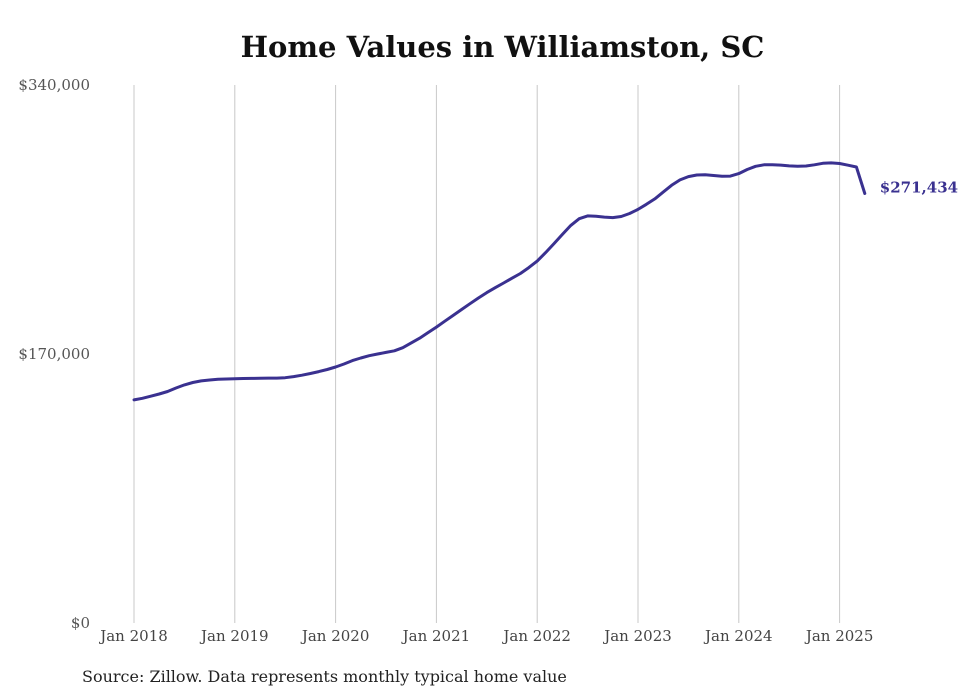  What do you see at coordinates (133, 636) in the screenshot?
I see `x-tick-label: Jan 2018` at bounding box center [133, 636].